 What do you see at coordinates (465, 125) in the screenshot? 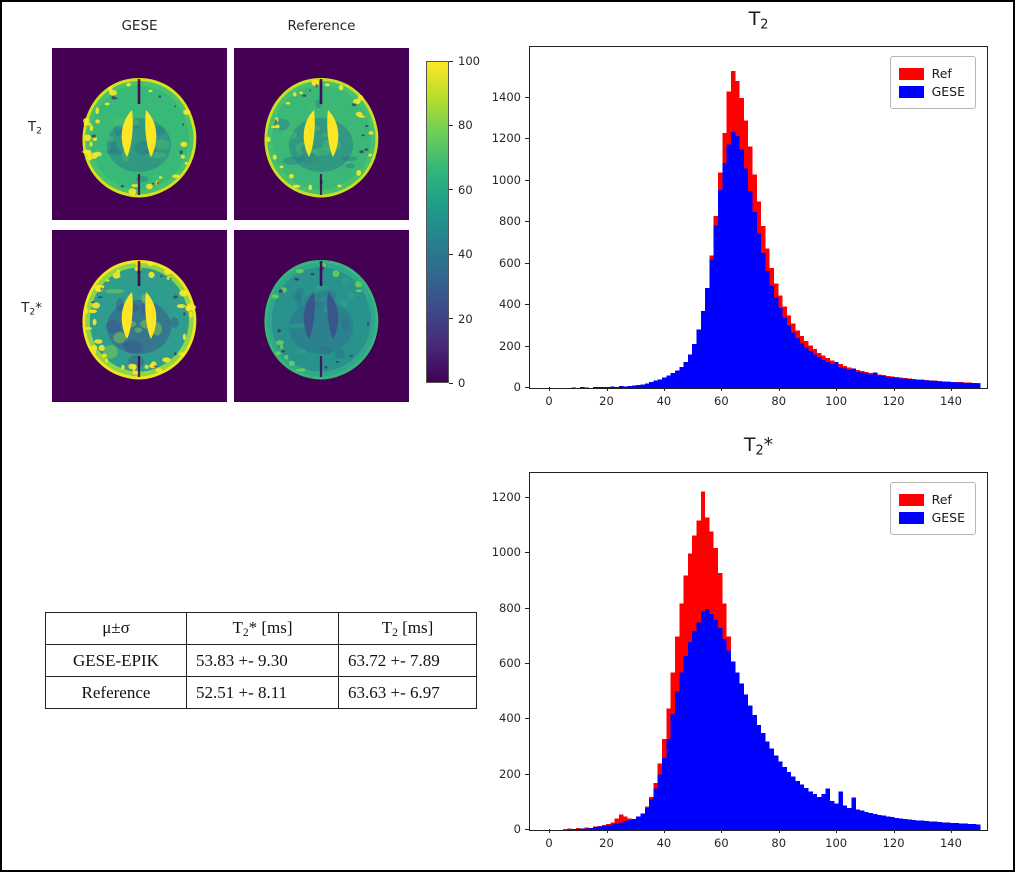
I see `colorbar-tick-label: 80` at bounding box center [465, 125].